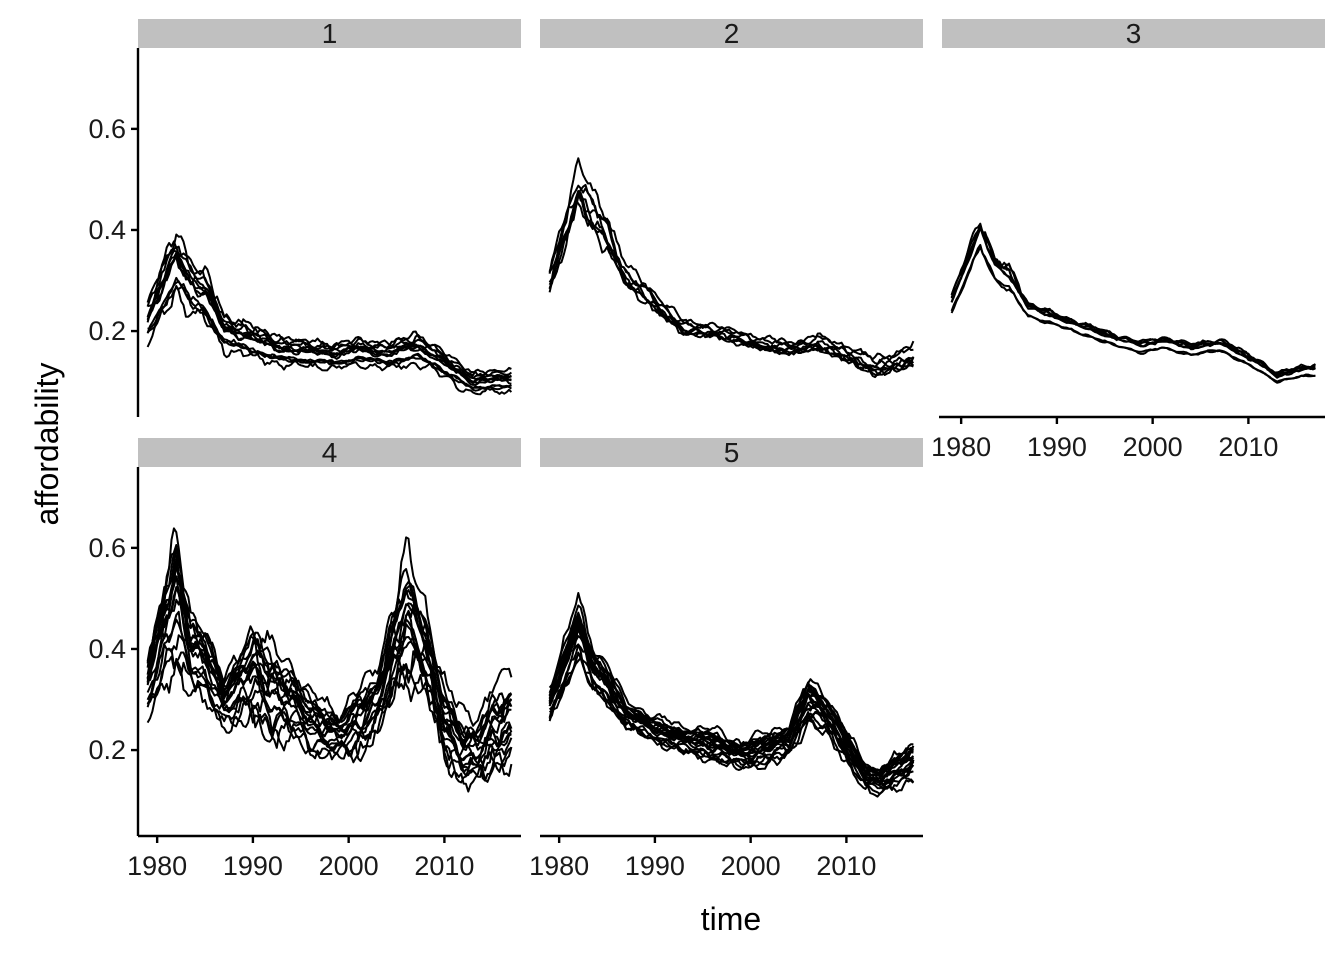  I want to click on facet-strip-label: 1, so click(330, 33).